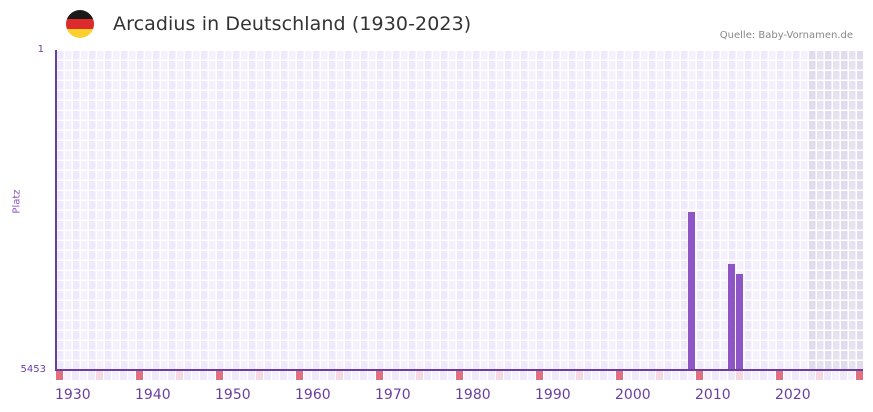 This screenshot has width=873, height=412. What do you see at coordinates (786, 35) in the screenshot?
I see `source-link: Quelle: Baby-Vornamen.de` at bounding box center [786, 35].